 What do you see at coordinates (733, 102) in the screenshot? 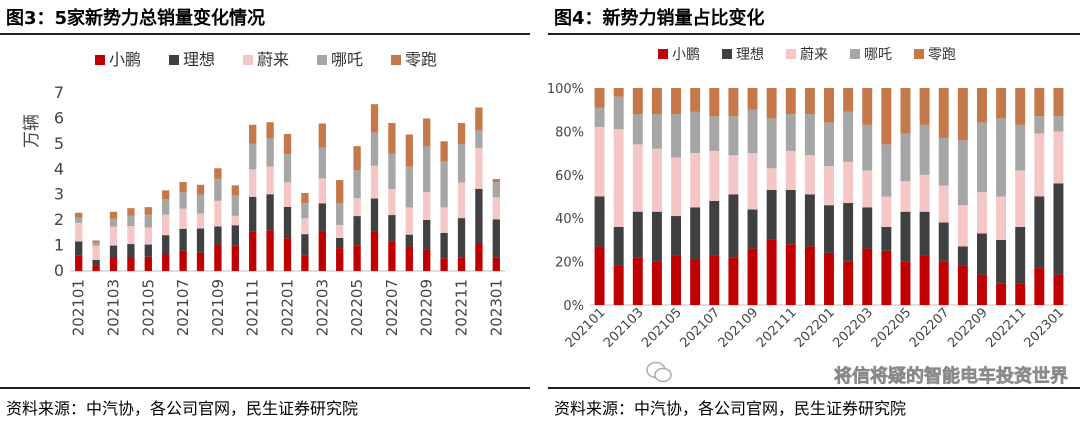
I see `bar-segment-零跑-202108` at bounding box center [733, 102].